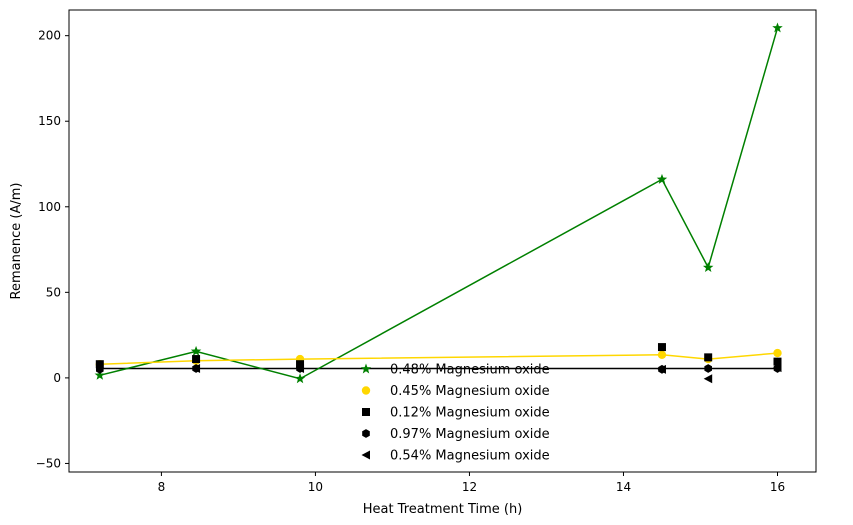 This screenshot has height=525, width=853. What do you see at coordinates (438, 358) in the screenshot?
I see `series-line` at bounding box center [438, 358].